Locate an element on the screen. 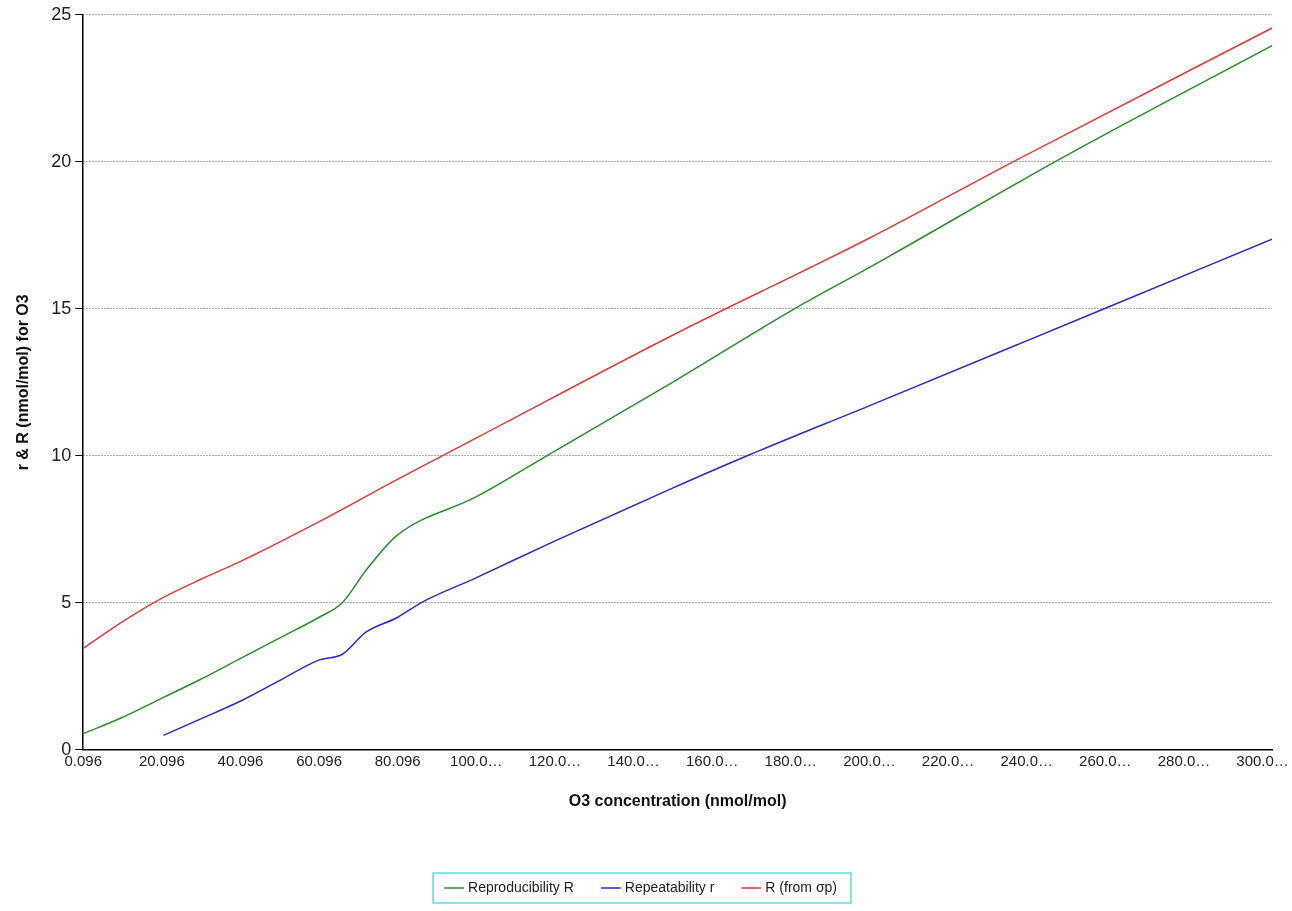 This screenshot has width=1292, height=911. x-tick-label: 80.096 is located at coordinates (397, 760).